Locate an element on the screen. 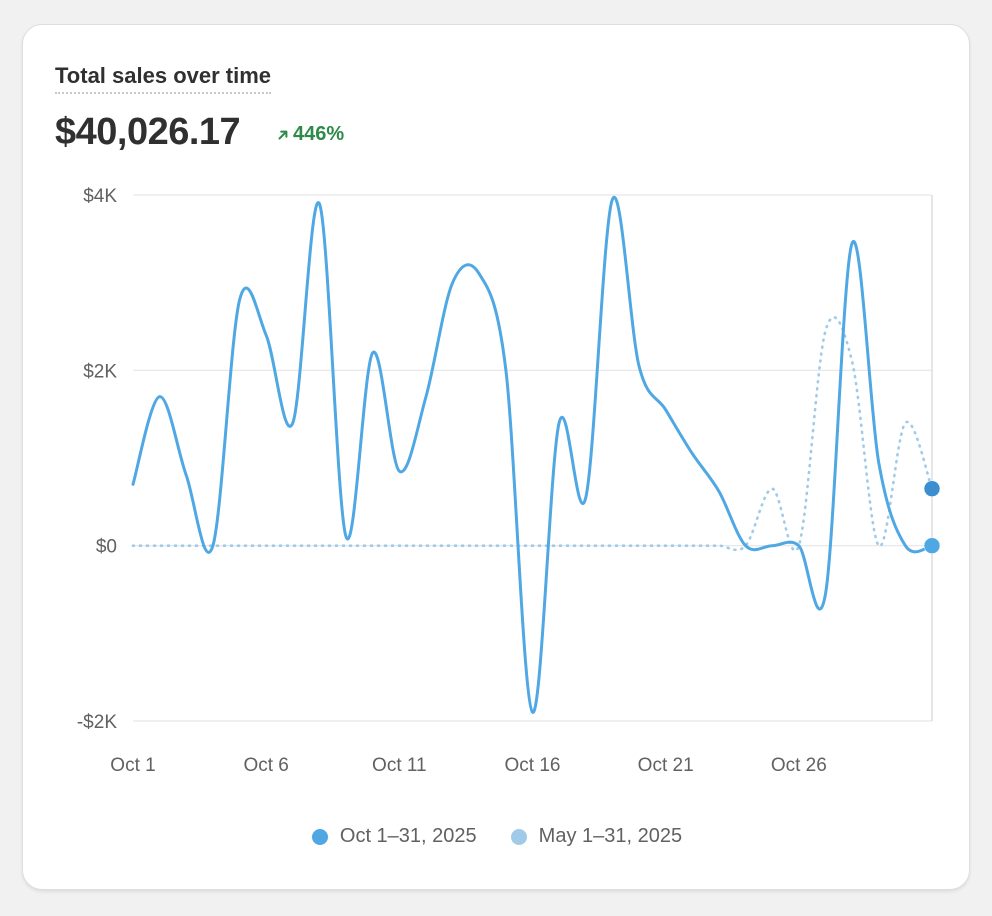 Image resolution: width=992 pixels, height=916 pixels. series-end-point-current is located at coordinates (932, 545).